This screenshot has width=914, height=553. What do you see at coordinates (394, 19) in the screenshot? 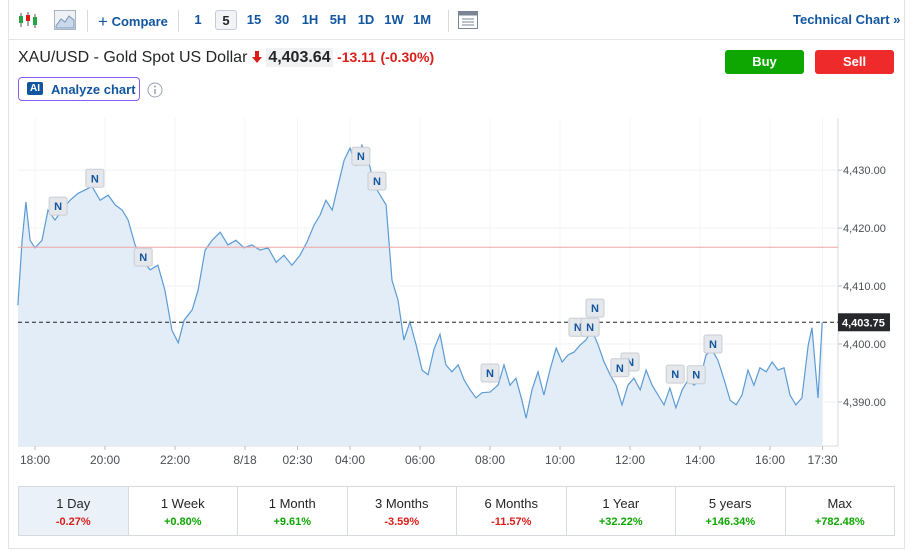
I see `interval-button: 1W` at bounding box center [394, 19].